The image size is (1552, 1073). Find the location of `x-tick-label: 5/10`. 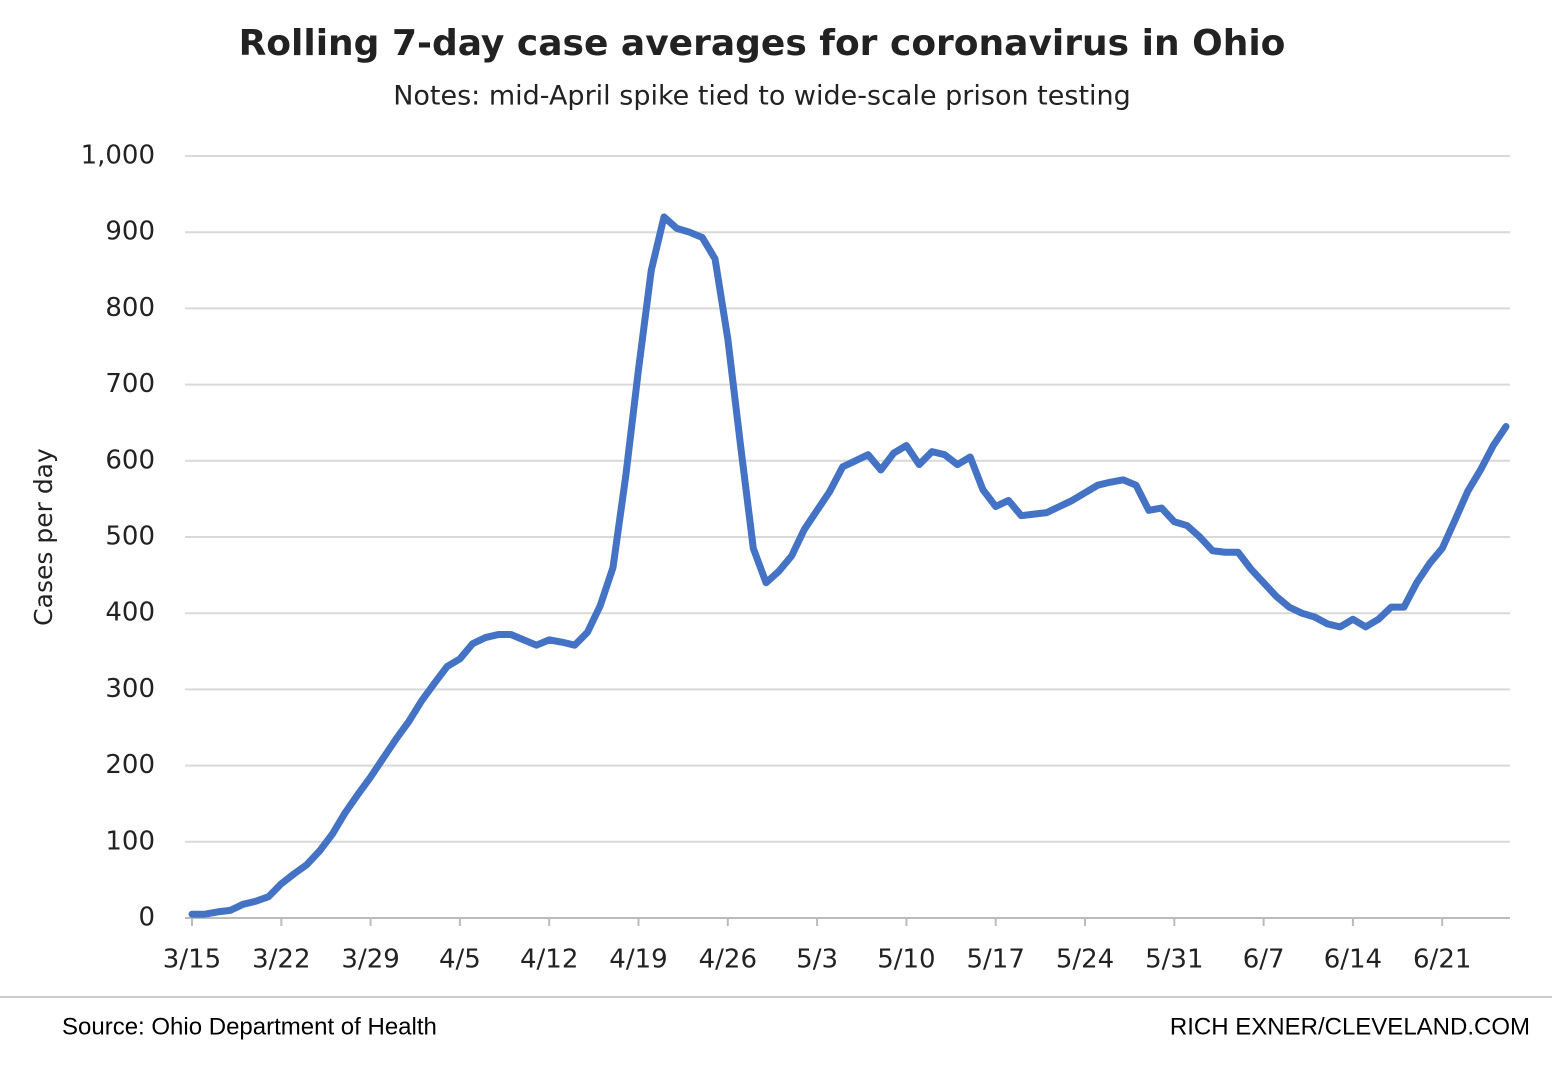

x-tick-label: 5/10 is located at coordinates (906, 960).